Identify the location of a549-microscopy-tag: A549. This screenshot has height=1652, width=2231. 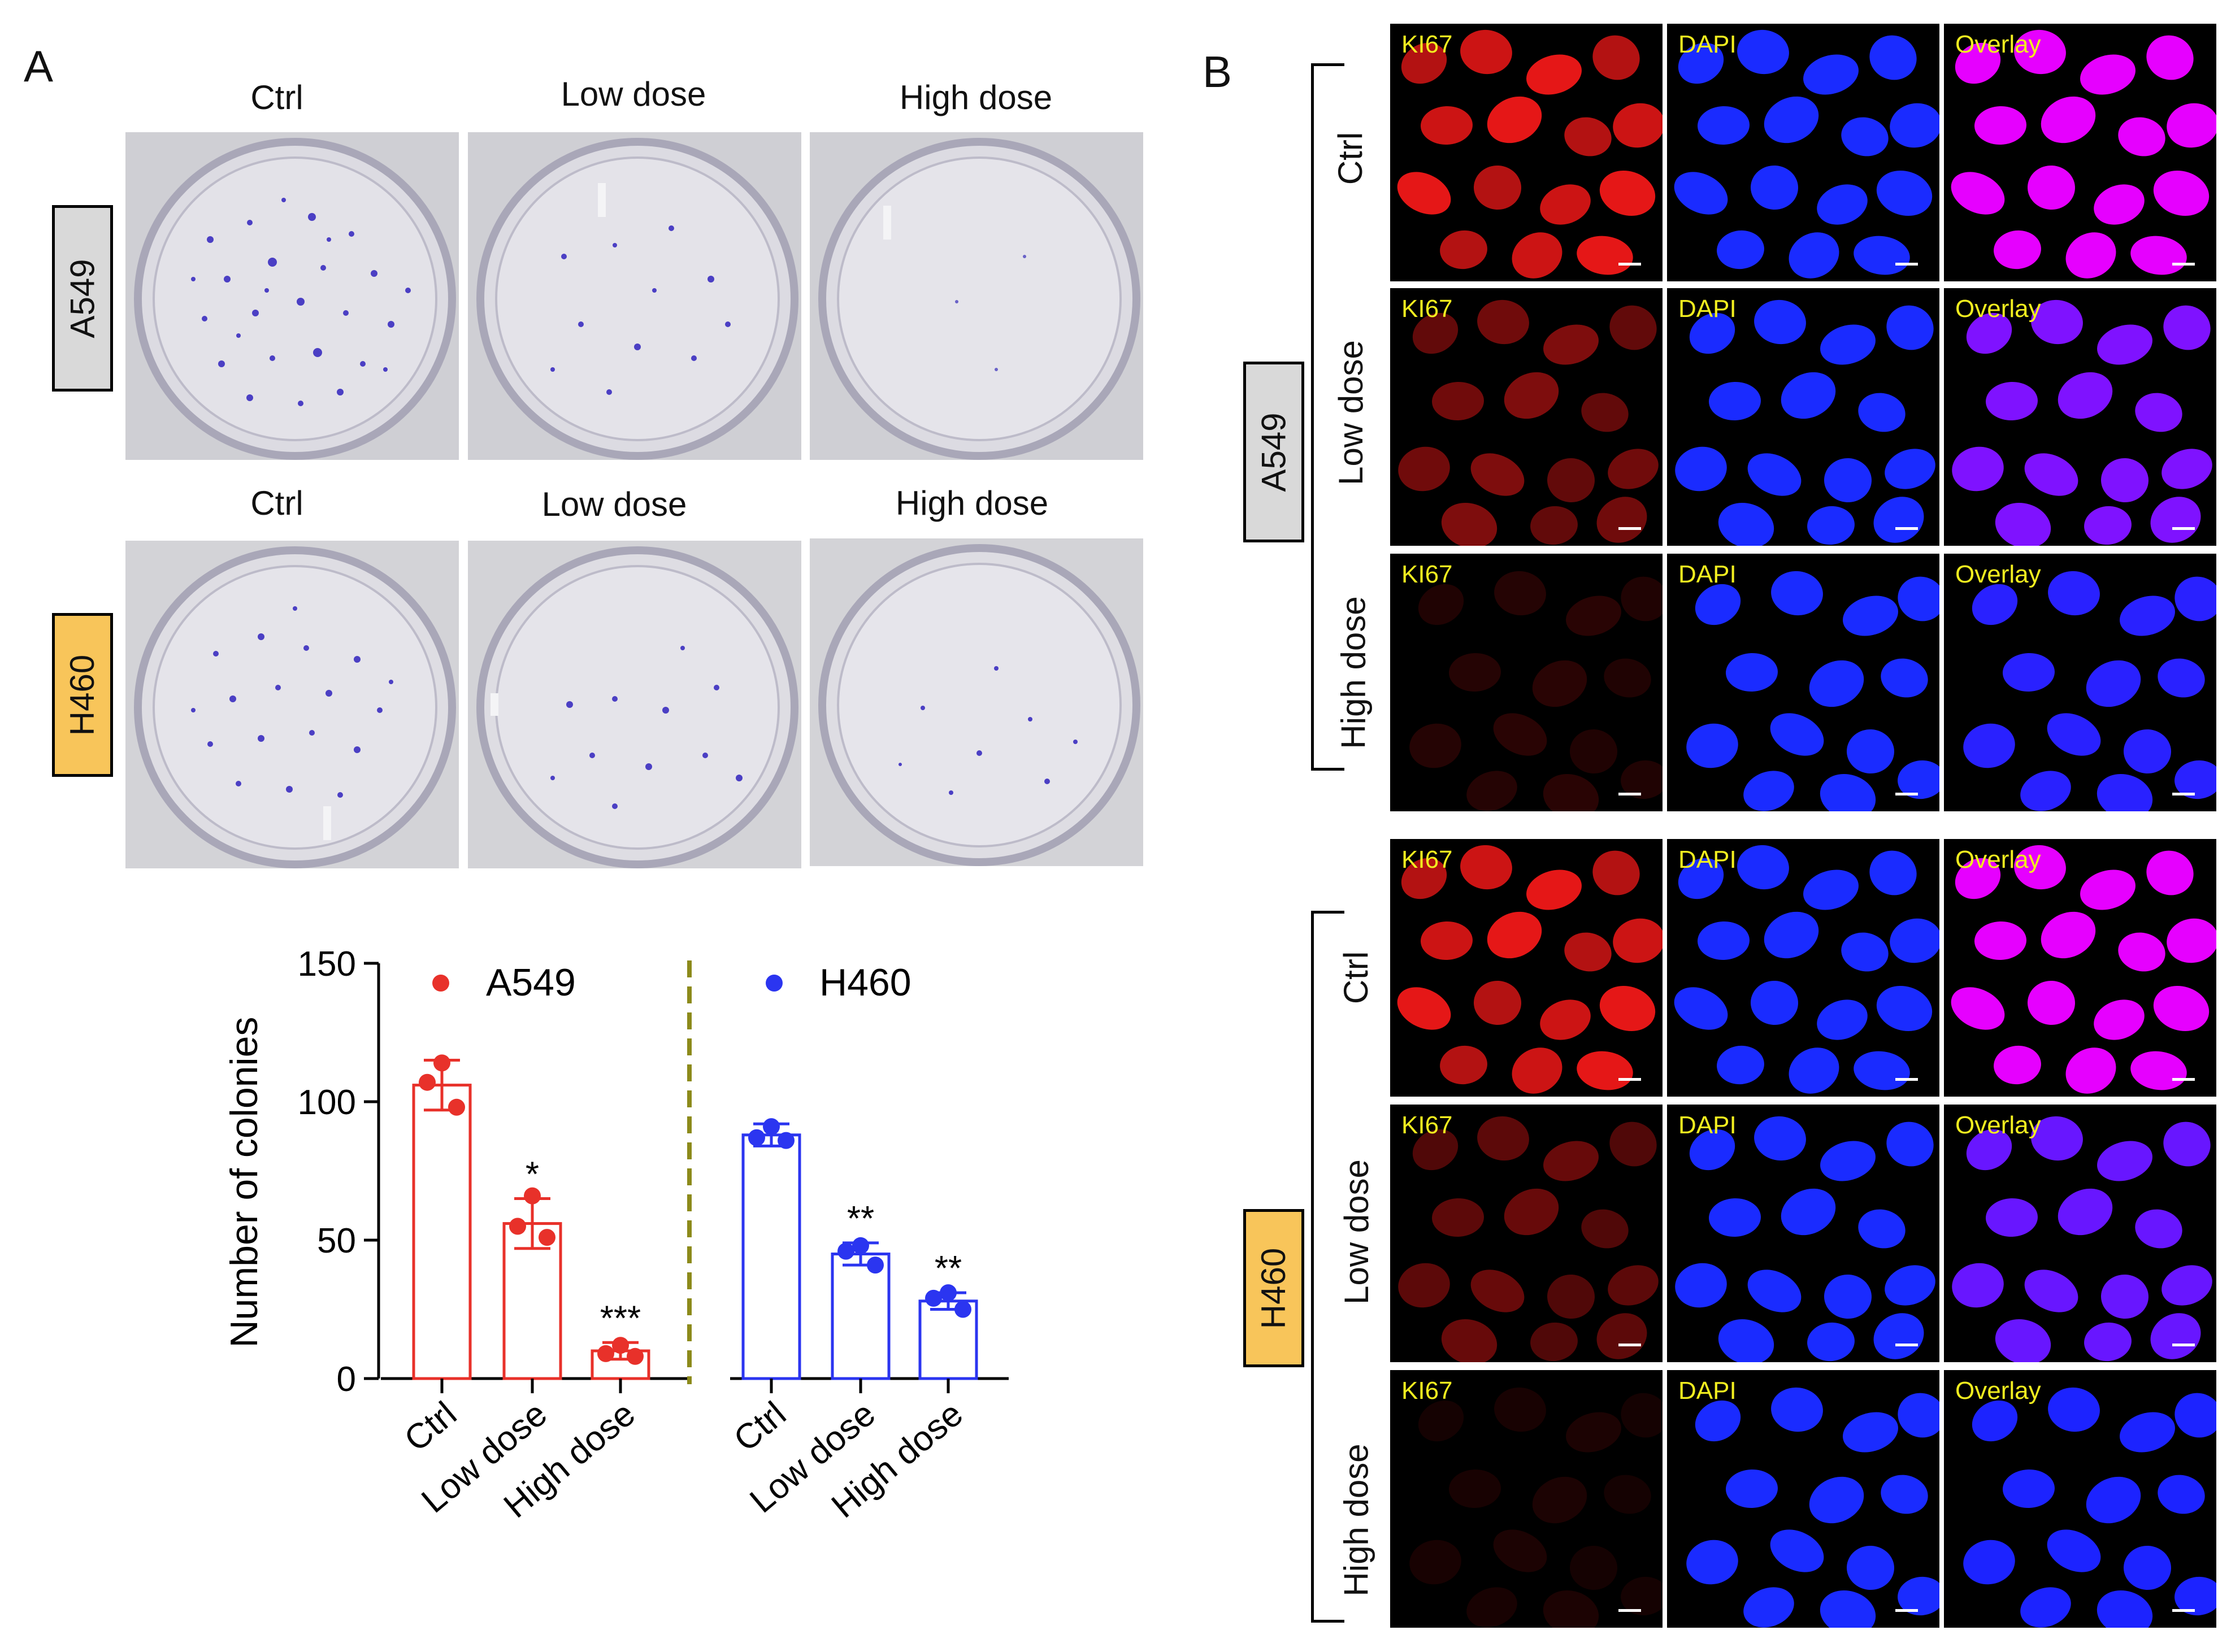
(1273, 452).